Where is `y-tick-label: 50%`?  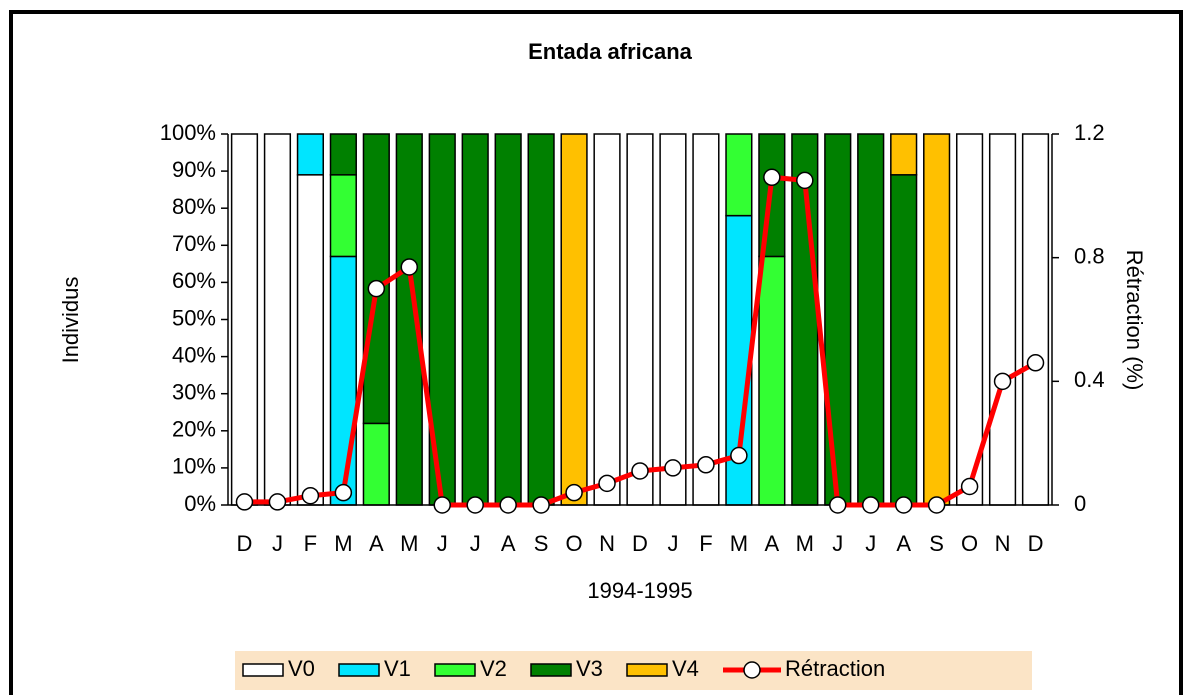
y-tick-label: 50% is located at coordinates (194, 317).